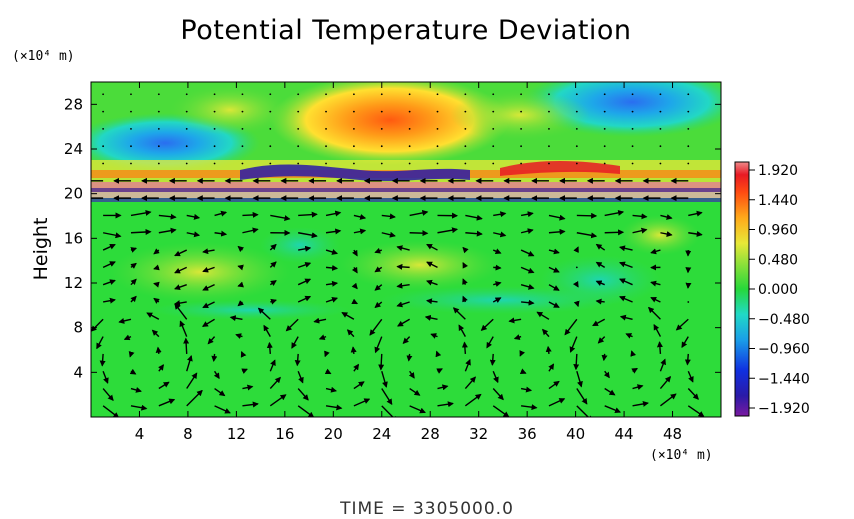 The image size is (854, 519). What do you see at coordinates (188, 434) in the screenshot?
I see `x-tick-label: 8` at bounding box center [188, 434].